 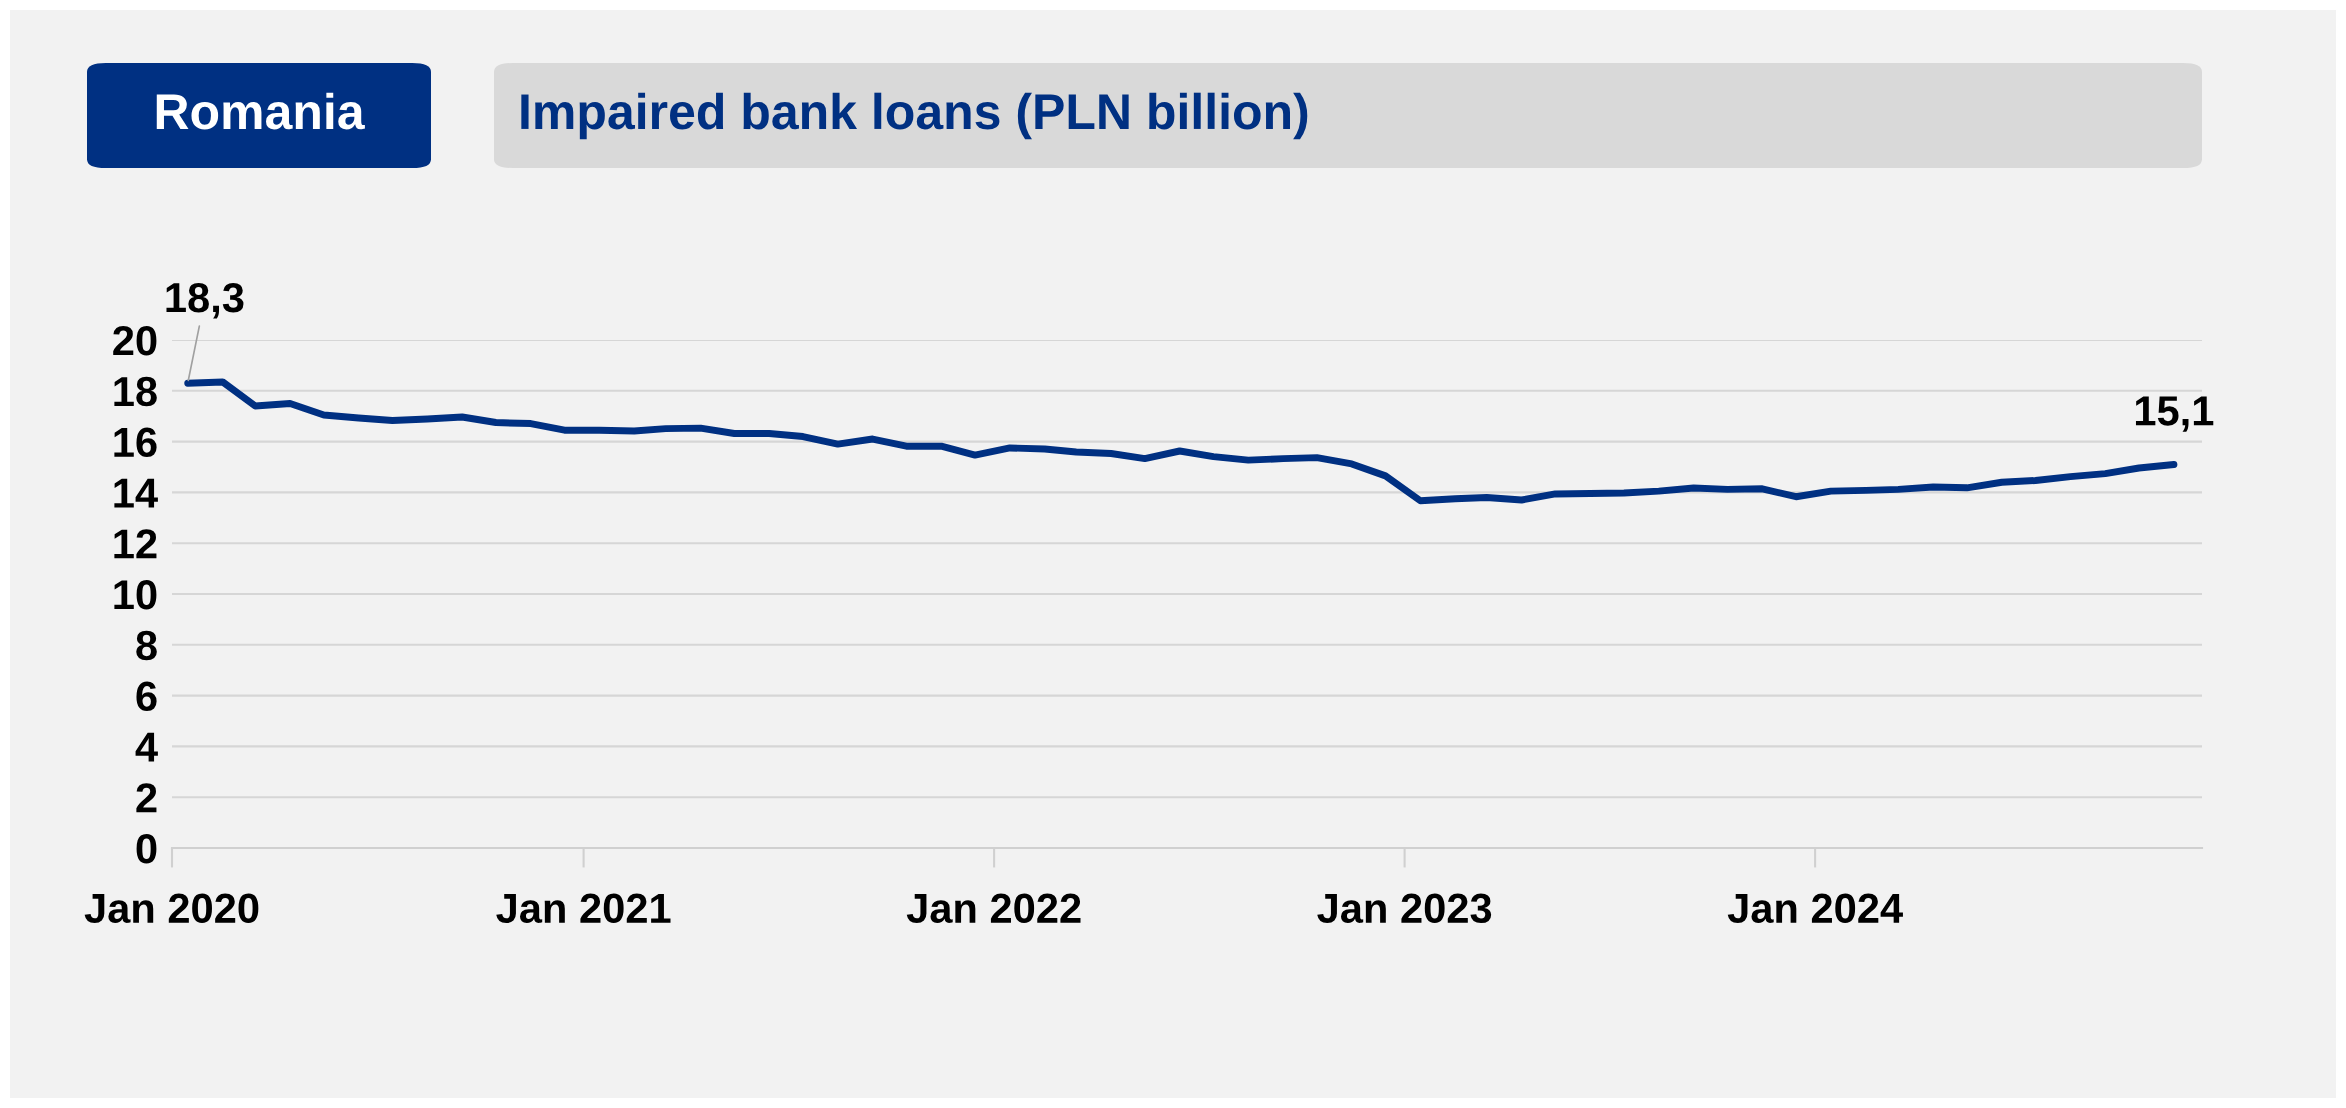 What do you see at coordinates (583, 908) in the screenshot?
I see `x-tick-label: Jan 2021` at bounding box center [583, 908].